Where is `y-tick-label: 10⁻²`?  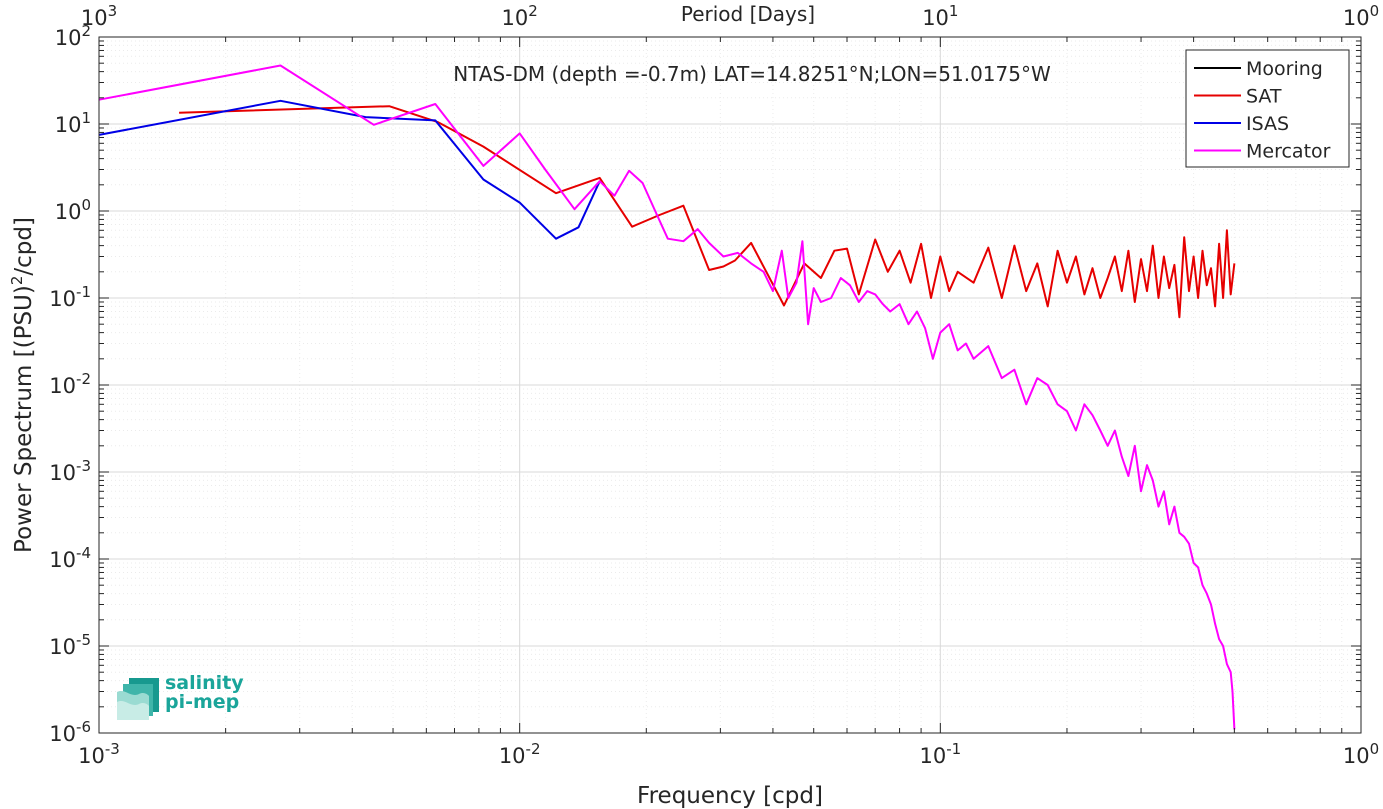
y-tick-label: 10⁻² is located at coordinates (70, 384).